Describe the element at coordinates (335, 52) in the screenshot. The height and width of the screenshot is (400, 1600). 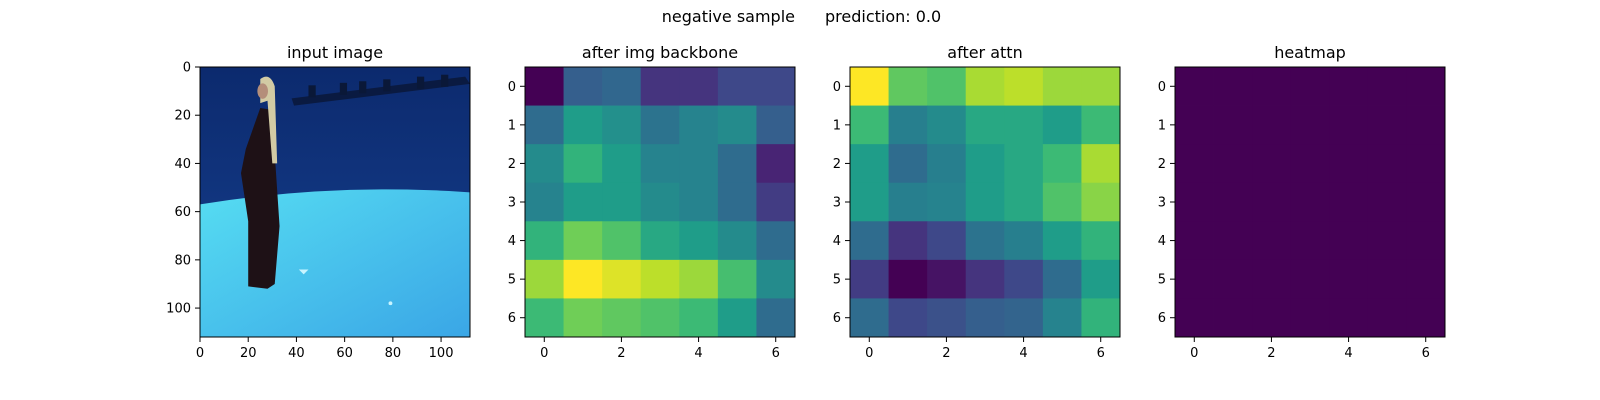
I see `panel-title: input image` at that location.